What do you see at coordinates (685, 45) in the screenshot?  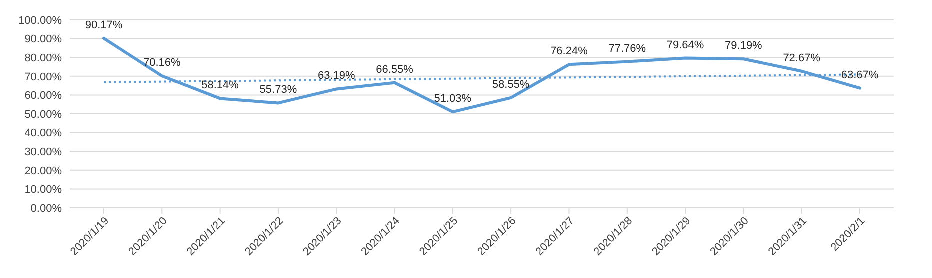 I see `data-label: 79.64%` at bounding box center [685, 45].